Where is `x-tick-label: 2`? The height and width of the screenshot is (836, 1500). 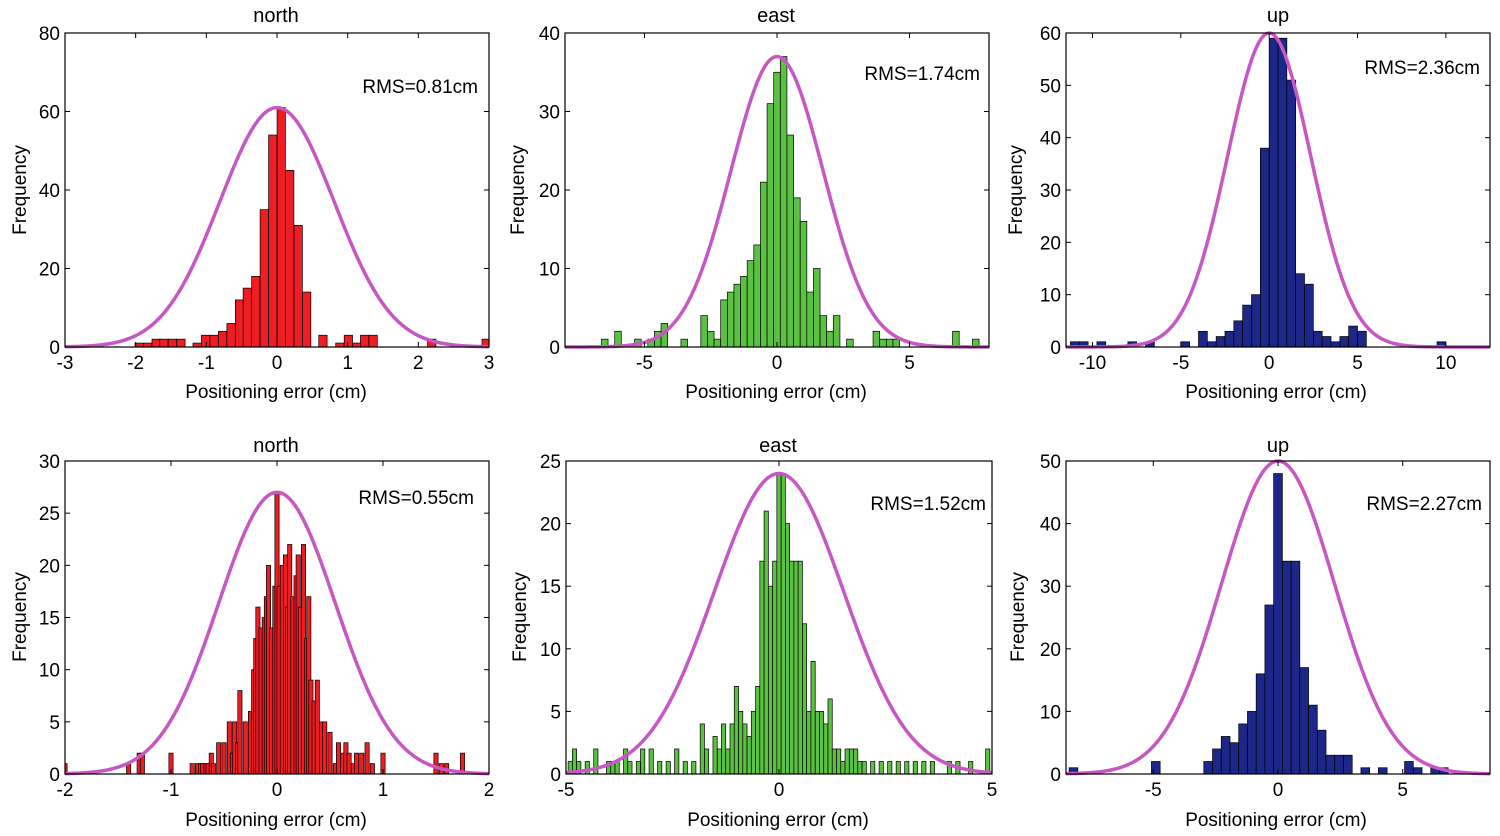 x-tick-label: 2 is located at coordinates (489, 790).